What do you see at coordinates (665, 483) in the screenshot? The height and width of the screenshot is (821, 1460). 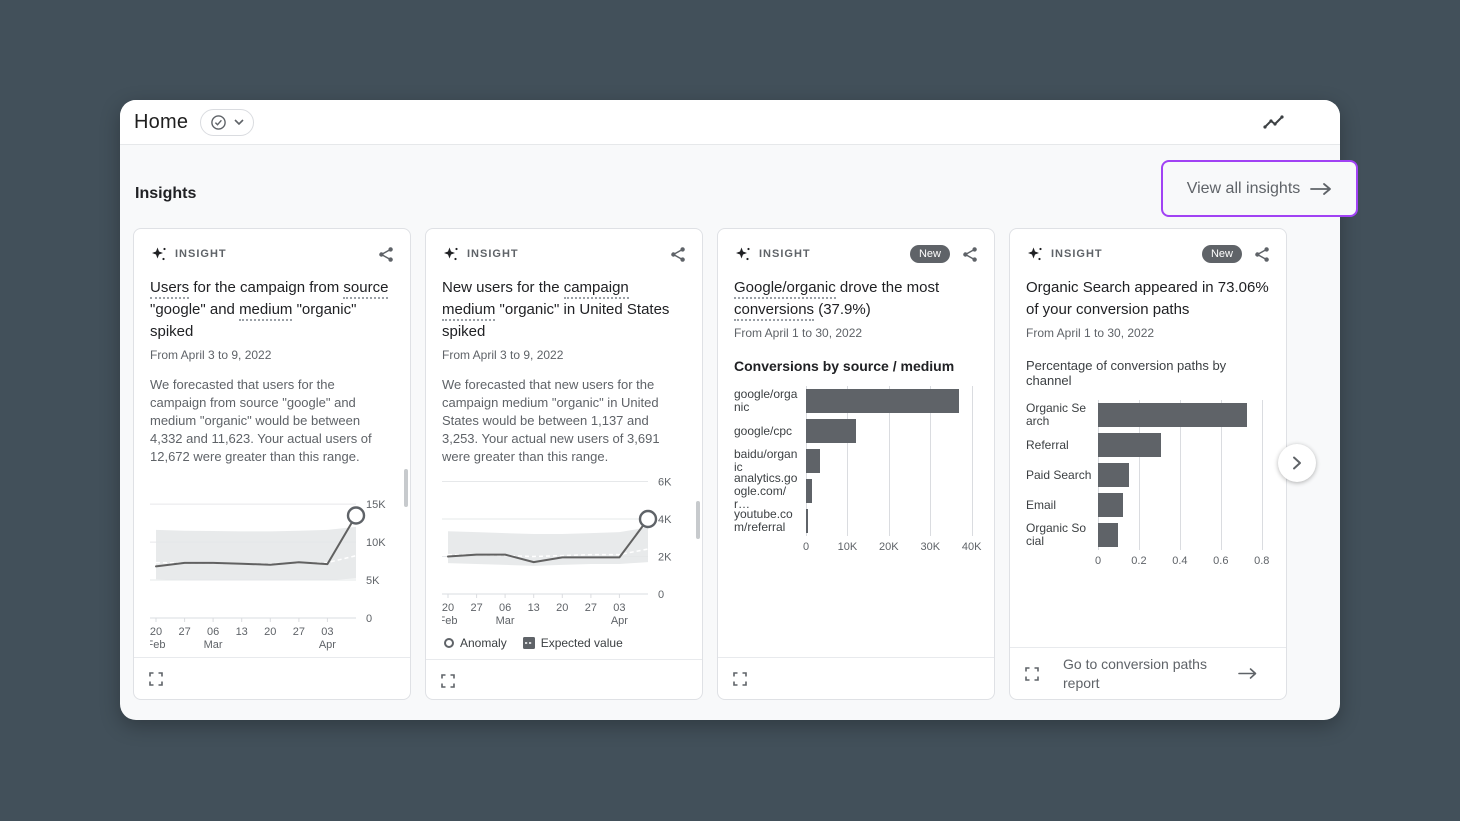 I see `svg-text: 6K` at bounding box center [665, 483].